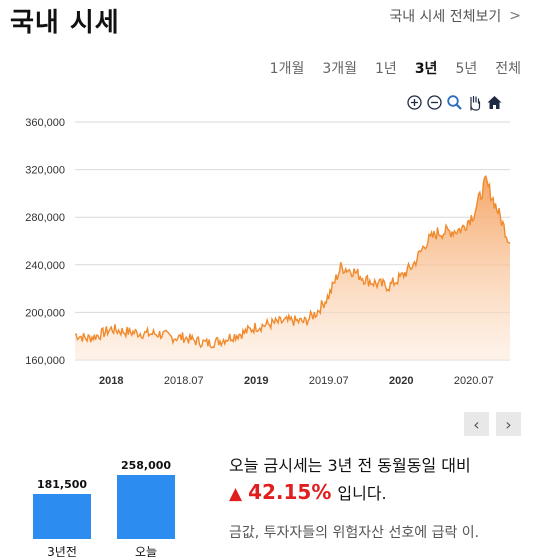  I want to click on bar-3y-ago, so click(62, 516).